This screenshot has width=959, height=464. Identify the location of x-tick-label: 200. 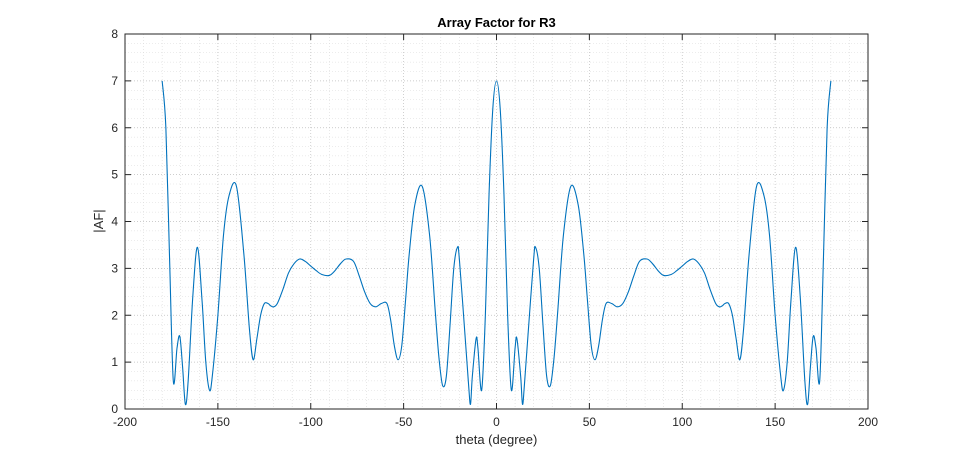
(868, 422).